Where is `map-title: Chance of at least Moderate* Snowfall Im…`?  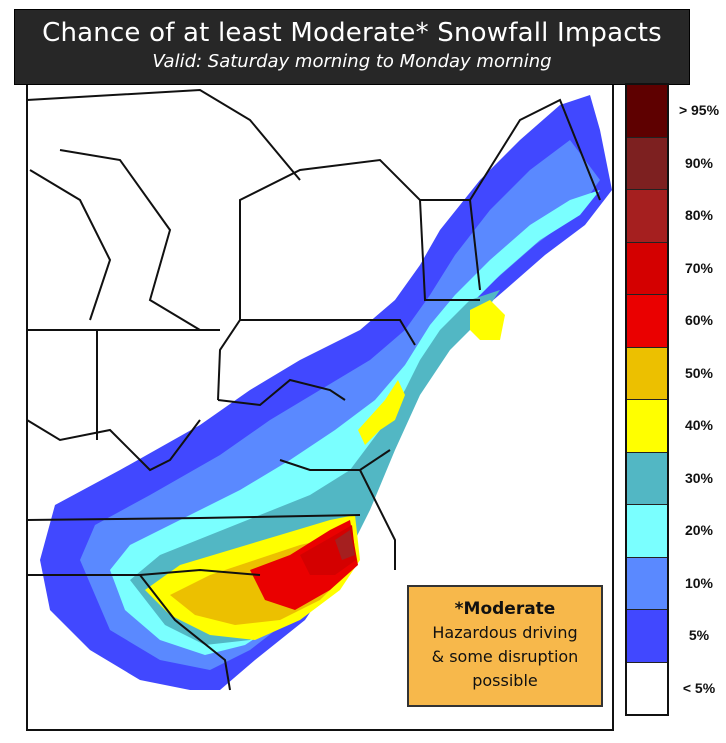 map-title: Chance of at least Moderate* Snowfall Im… is located at coordinates (352, 33).